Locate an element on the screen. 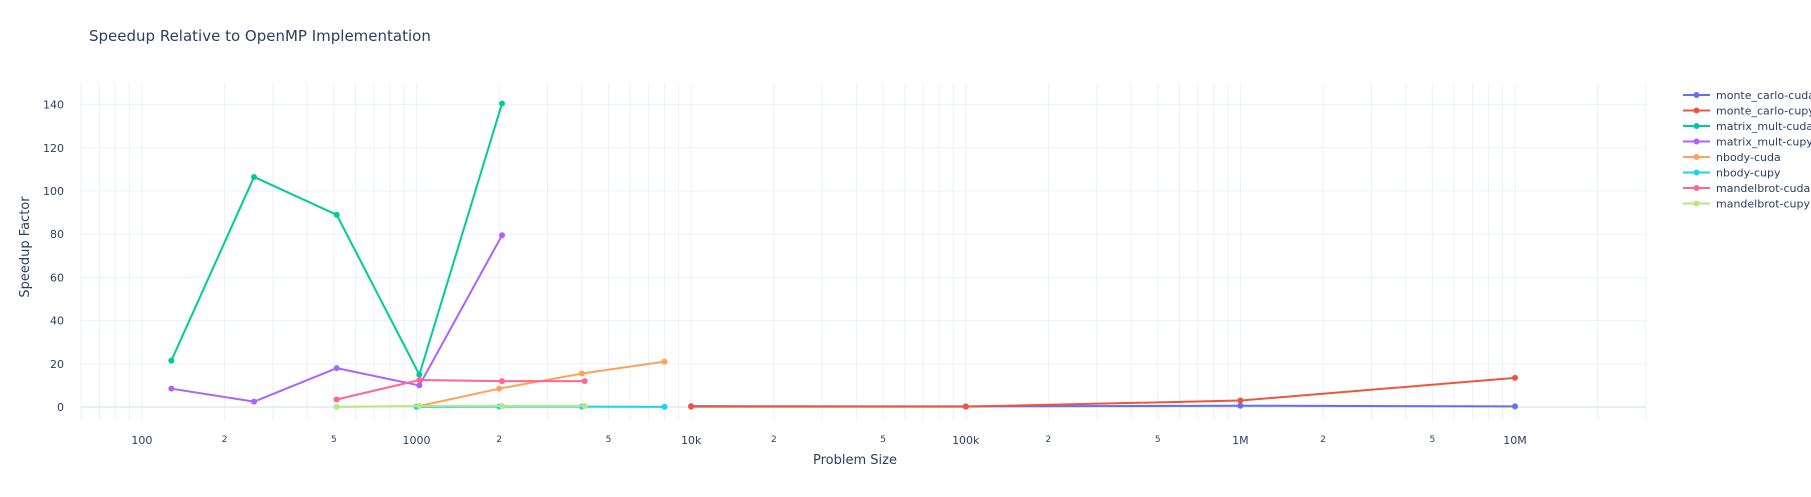 The width and height of the screenshot is (1811, 497). legend-item-monte_carlo-cupy: monte_carlo-cupy is located at coordinates (1747, 111).